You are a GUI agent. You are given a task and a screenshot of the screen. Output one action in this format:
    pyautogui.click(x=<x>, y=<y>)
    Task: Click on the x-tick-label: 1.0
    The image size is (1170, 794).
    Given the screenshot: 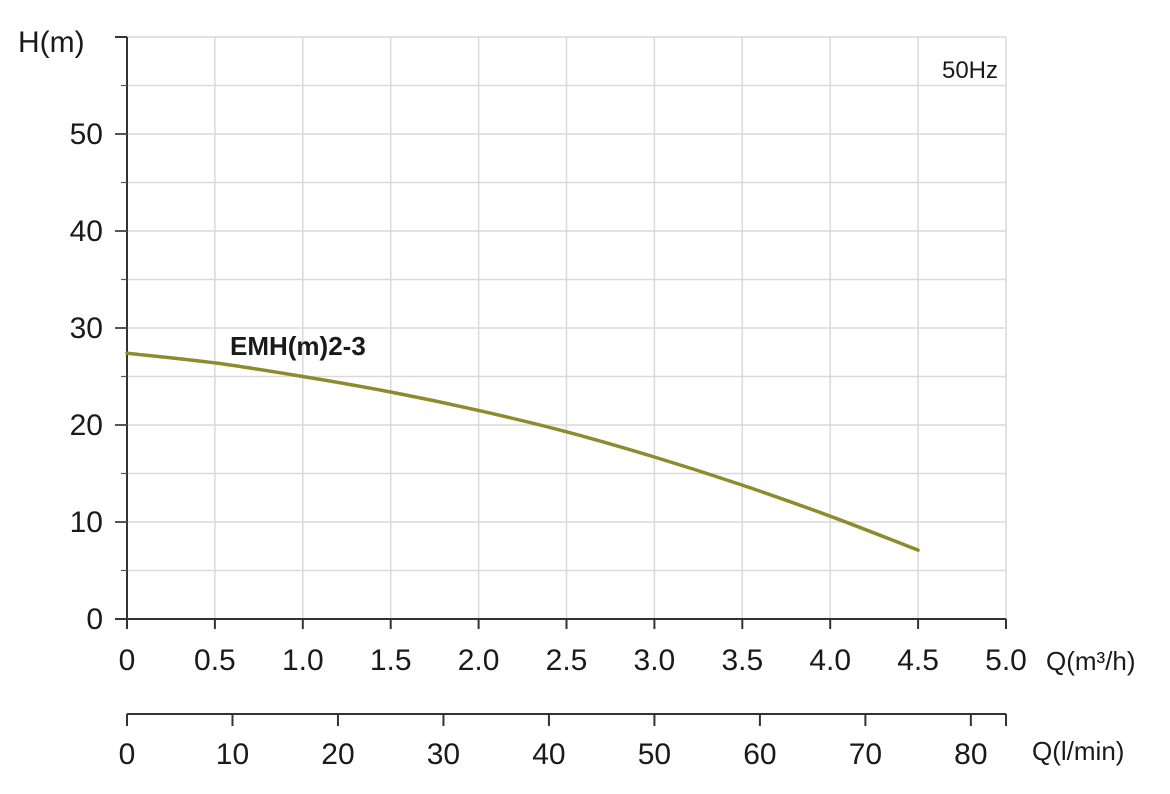 What is the action you would take?
    pyautogui.click(x=303, y=660)
    